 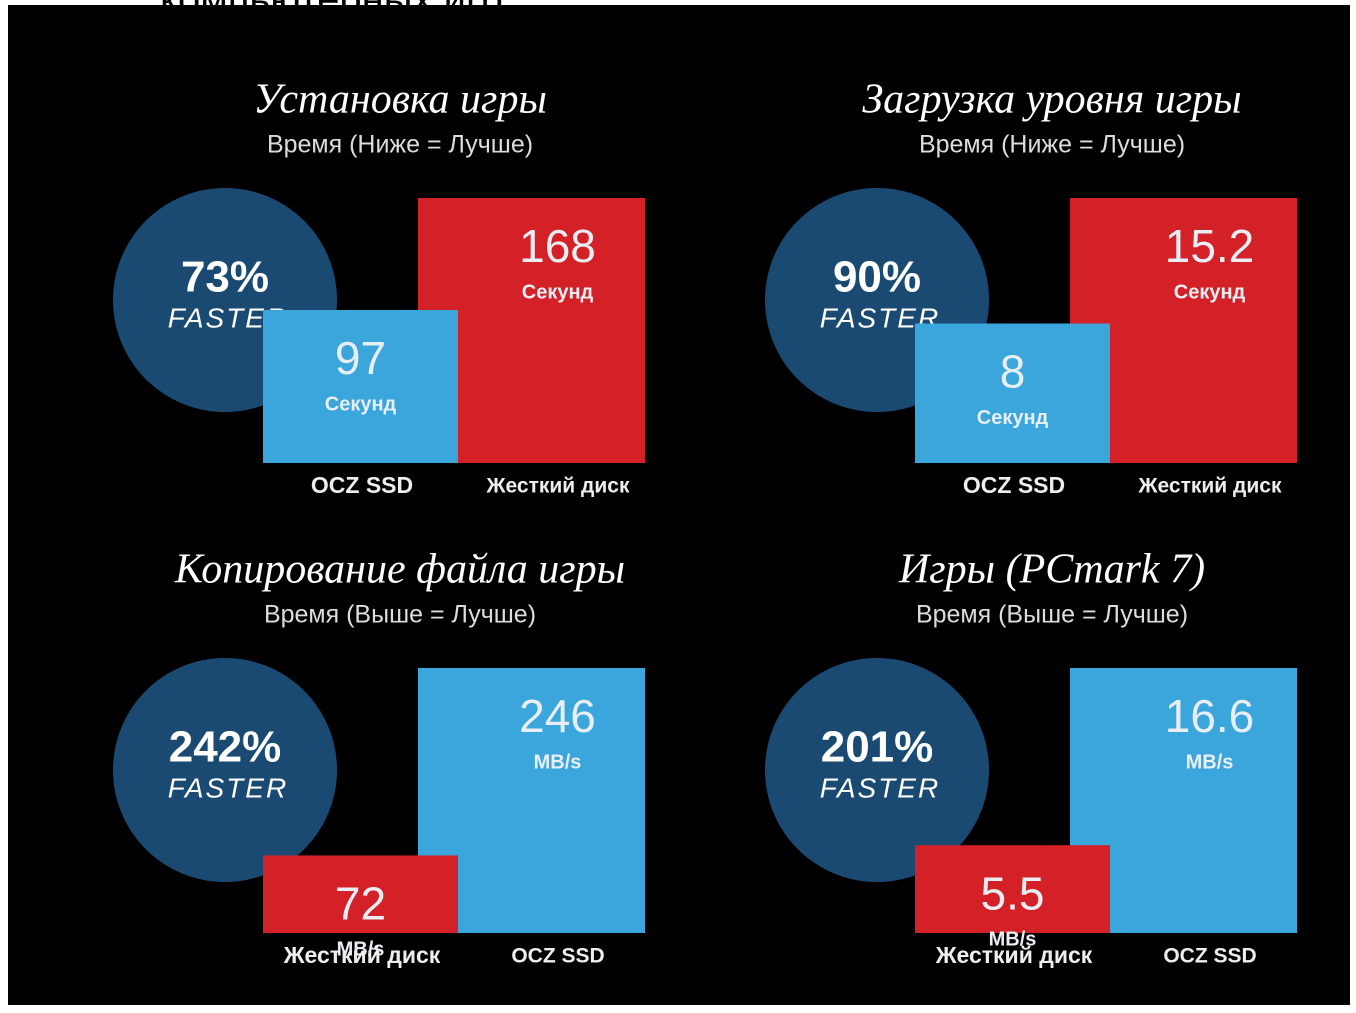 What do you see at coordinates (877, 277) in the screenshot?
I see `badge-value: 90%` at bounding box center [877, 277].